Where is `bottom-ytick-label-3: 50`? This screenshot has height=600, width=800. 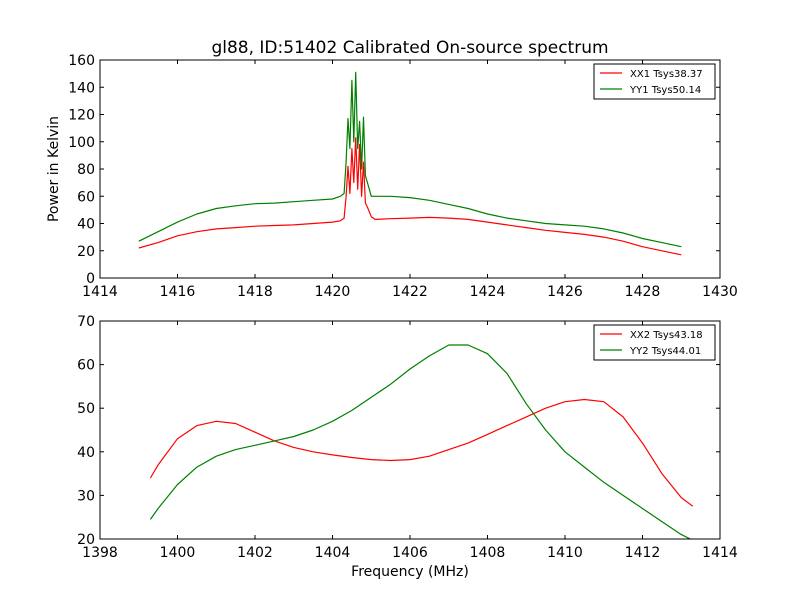
bottom-ytick-label-3: 50 is located at coordinates (86, 409).